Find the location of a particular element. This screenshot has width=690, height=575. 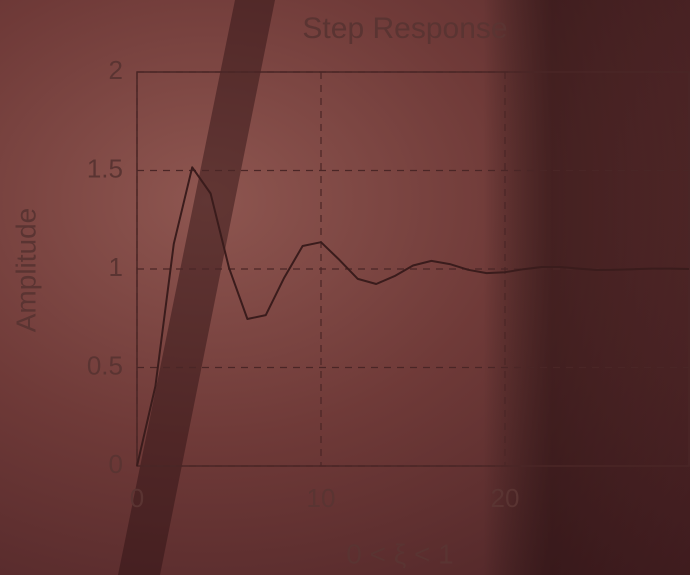

x-tick-label: 0 is located at coordinates (137, 498).